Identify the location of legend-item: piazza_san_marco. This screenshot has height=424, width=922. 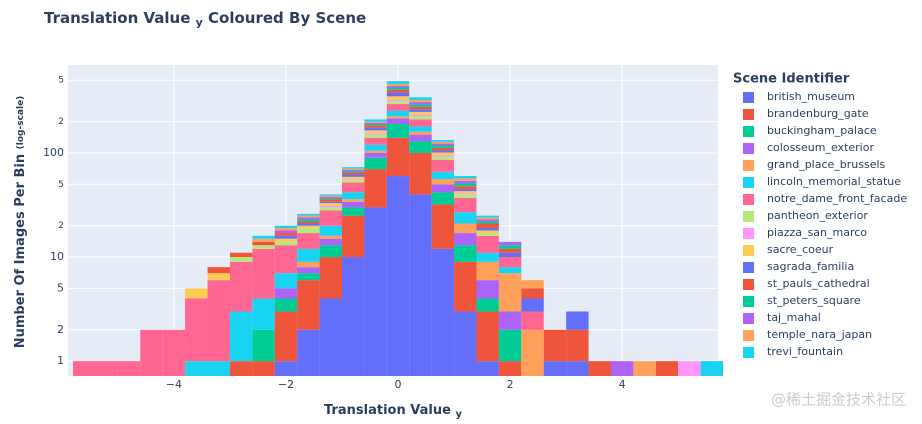
(805, 232).